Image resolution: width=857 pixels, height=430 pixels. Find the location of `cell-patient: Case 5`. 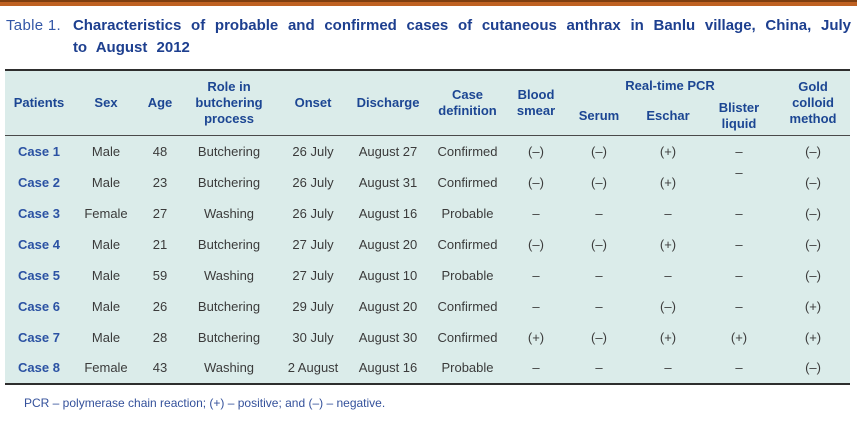

cell-patient: Case 5 is located at coordinates (39, 275).